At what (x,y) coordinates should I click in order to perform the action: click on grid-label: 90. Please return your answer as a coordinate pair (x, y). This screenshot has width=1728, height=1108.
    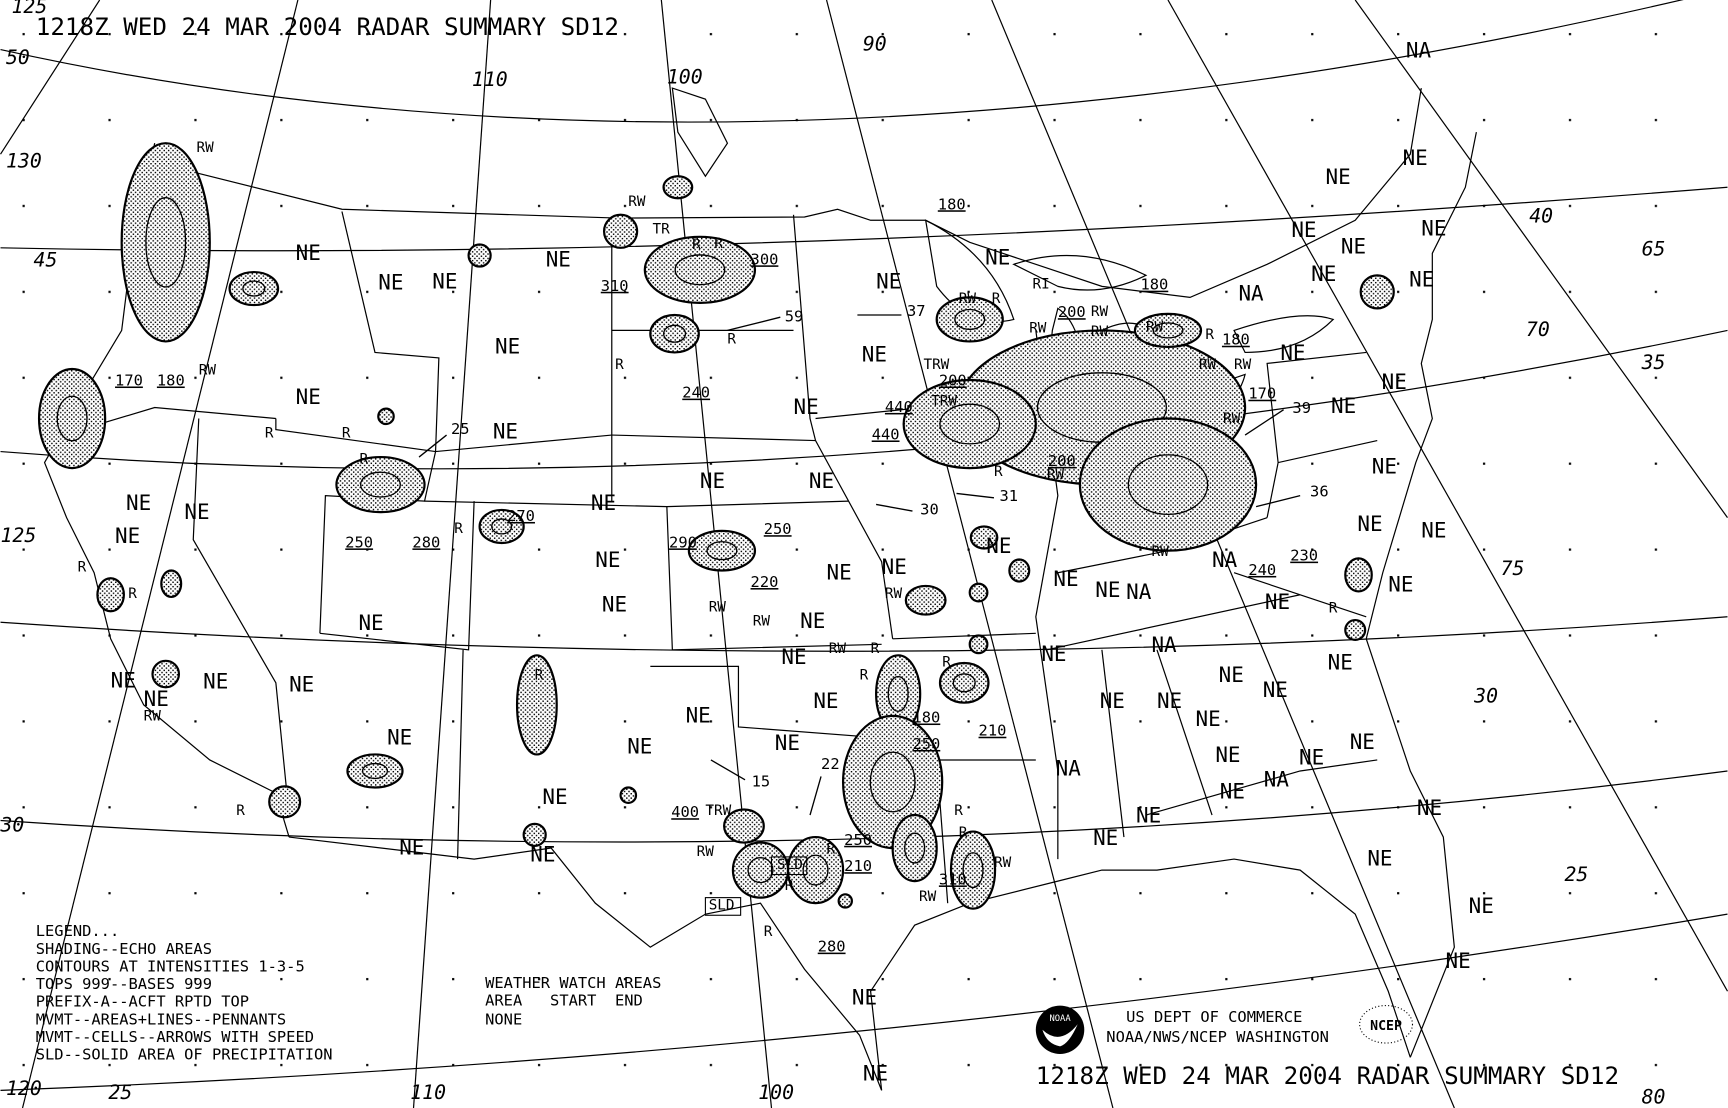
    Looking at the image, I should click on (875, 44).